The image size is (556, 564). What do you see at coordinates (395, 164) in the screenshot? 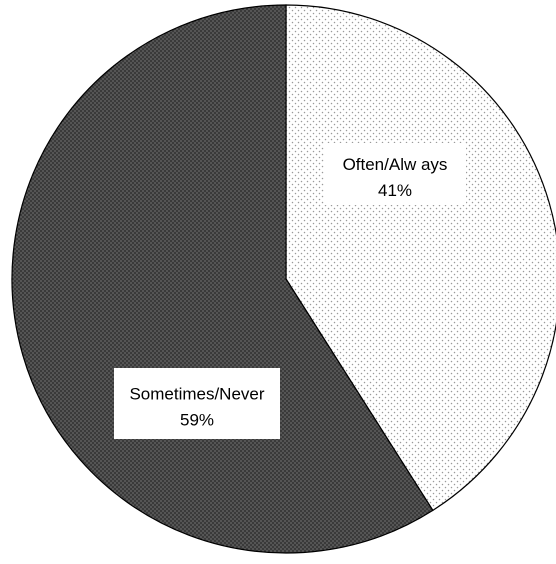
I see `slice-category-label: Often/Alw ays` at bounding box center [395, 164].